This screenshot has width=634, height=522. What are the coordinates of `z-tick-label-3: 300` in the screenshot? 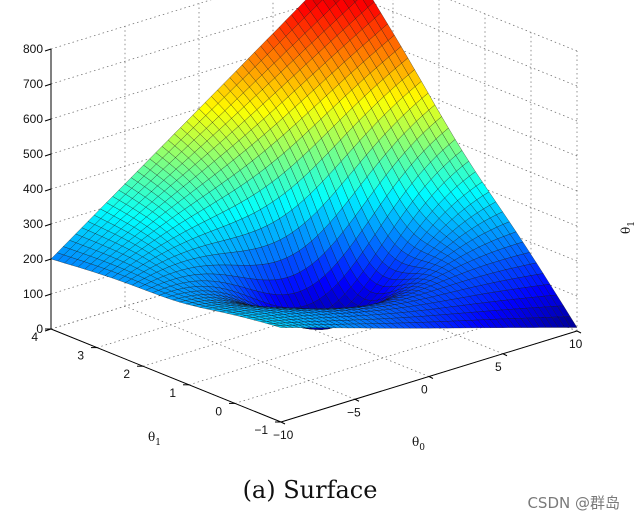 It's located at (33, 224).